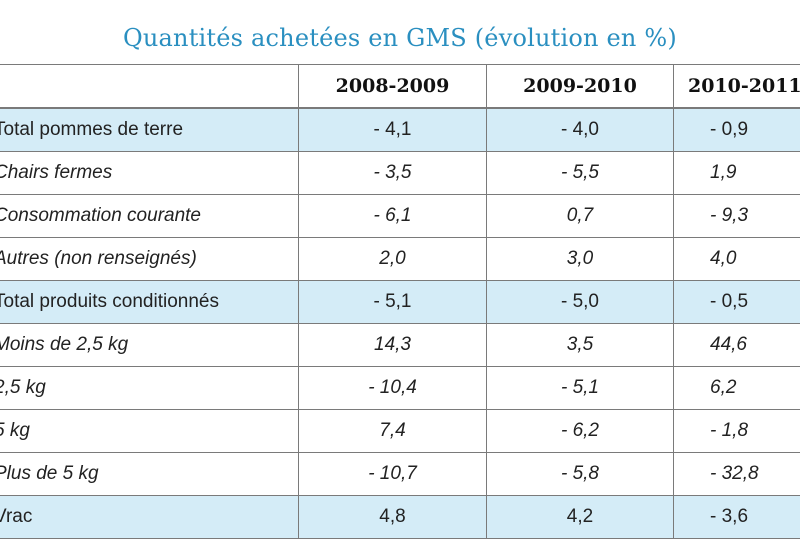 This screenshot has width=800, height=550. I want to click on row-value-cell: 3,5, so click(580, 345).